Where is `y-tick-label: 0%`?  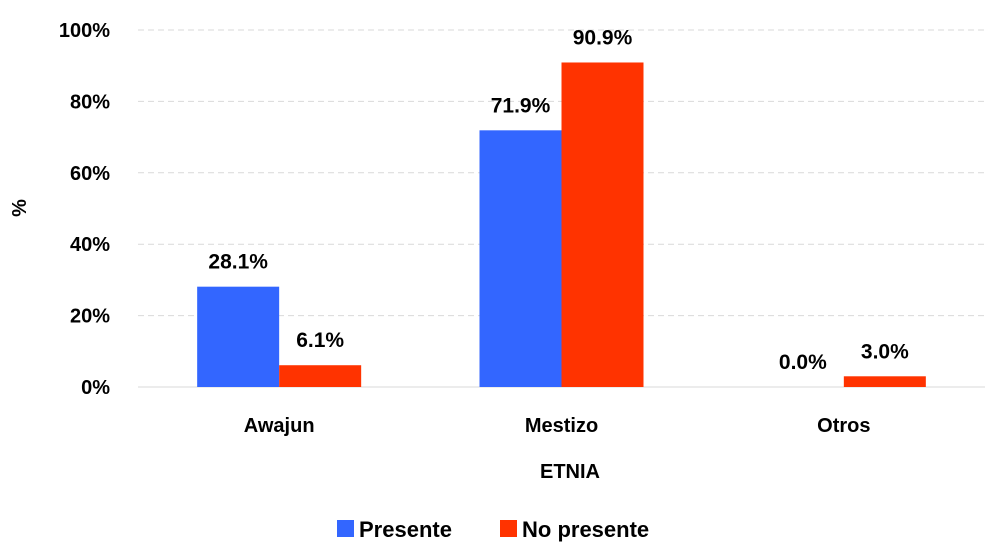
y-tick-label: 0% is located at coordinates (95, 388).